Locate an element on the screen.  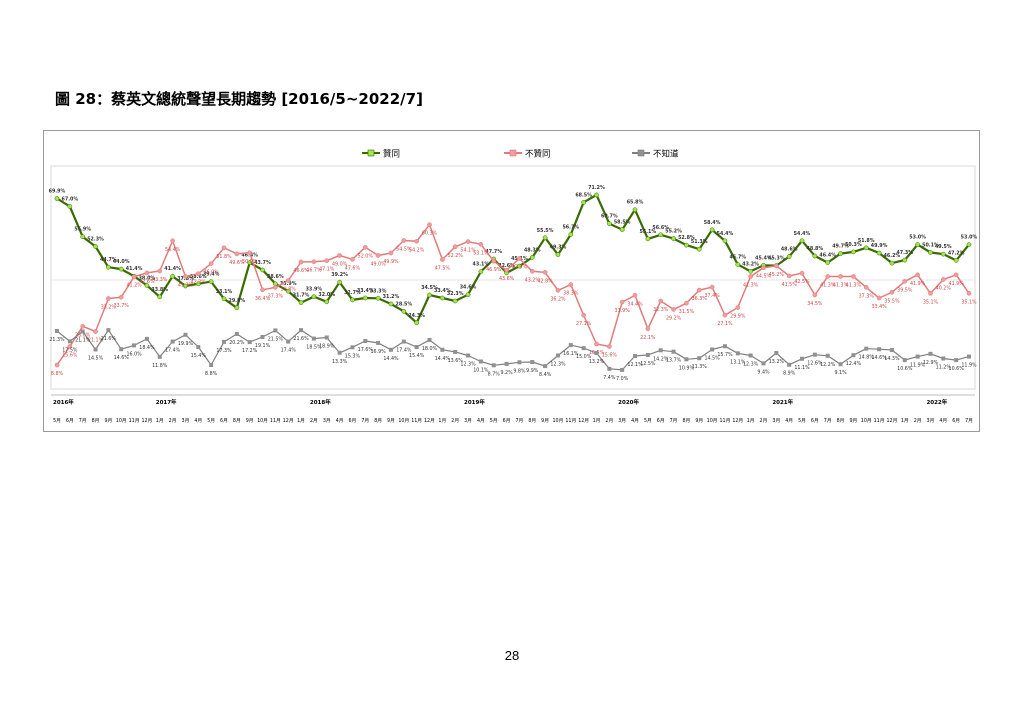
year-label: 2019年 is located at coordinates (474, 402).